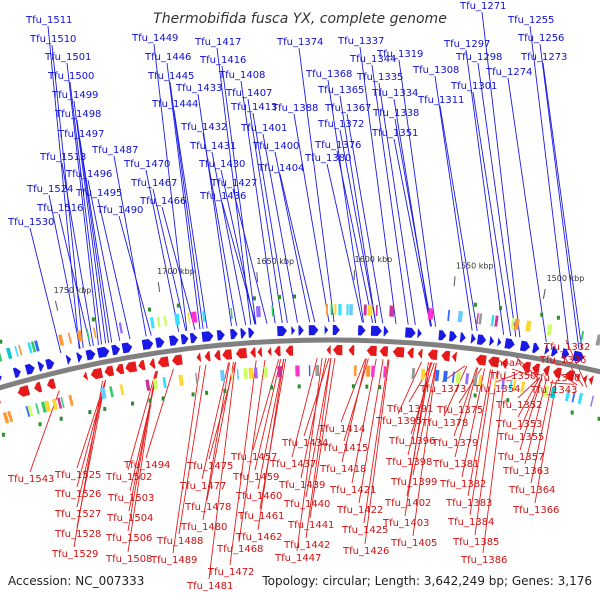 The width and height of the screenshot is (600, 600). I want to click on minus-gene-label: Tfu_1462, so click(258, 537).